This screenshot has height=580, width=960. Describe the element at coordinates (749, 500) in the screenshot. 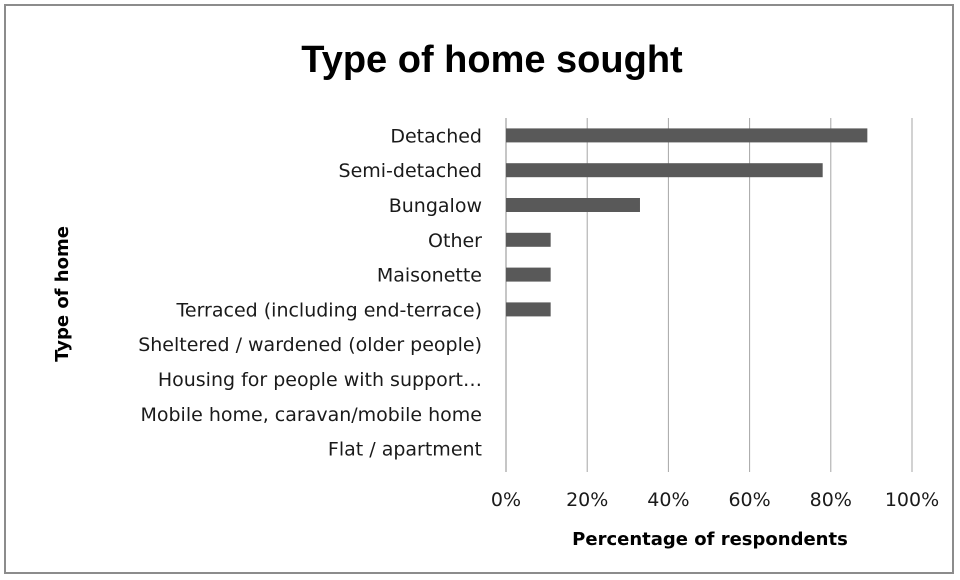

I see `x-tick-label: 60%` at that location.